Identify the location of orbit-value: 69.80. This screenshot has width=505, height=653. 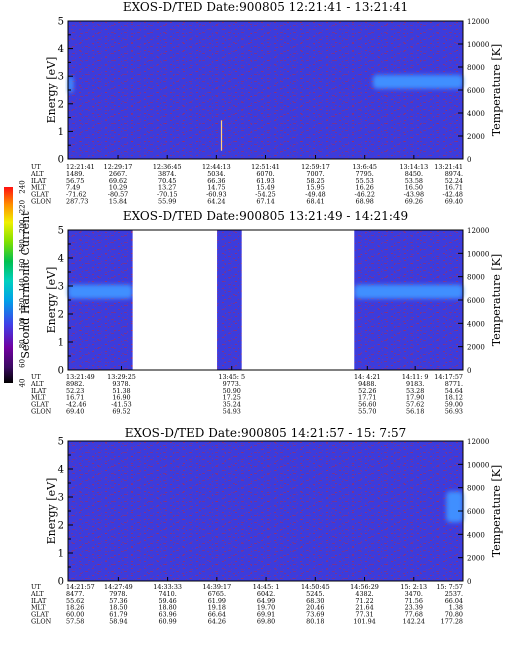
(266, 622).